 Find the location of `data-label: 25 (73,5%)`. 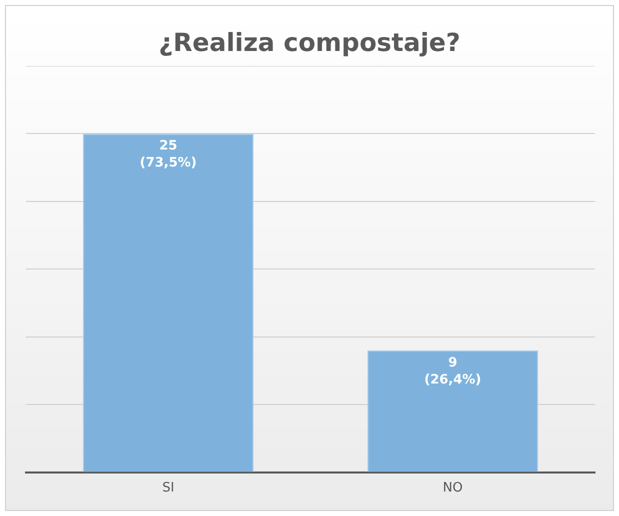

data-label: 25 (73,5%) is located at coordinates (168, 154).